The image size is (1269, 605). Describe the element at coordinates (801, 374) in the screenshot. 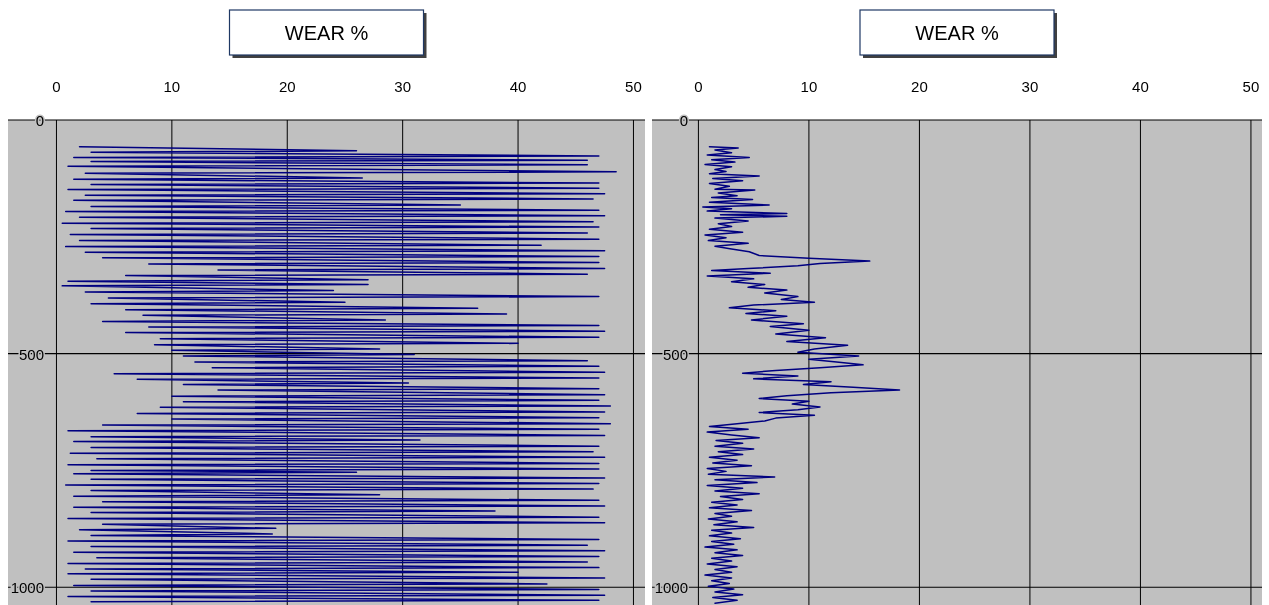

I see `line-series` at that location.